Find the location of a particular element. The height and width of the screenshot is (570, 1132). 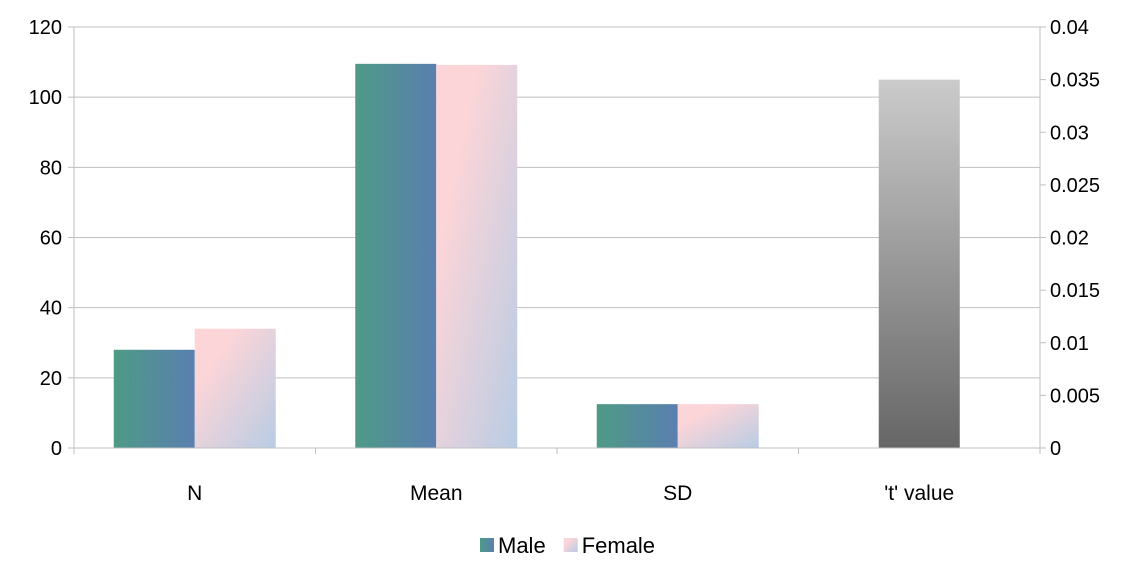

right-axis-tick-label: 0.04 is located at coordinates (1069, 28).